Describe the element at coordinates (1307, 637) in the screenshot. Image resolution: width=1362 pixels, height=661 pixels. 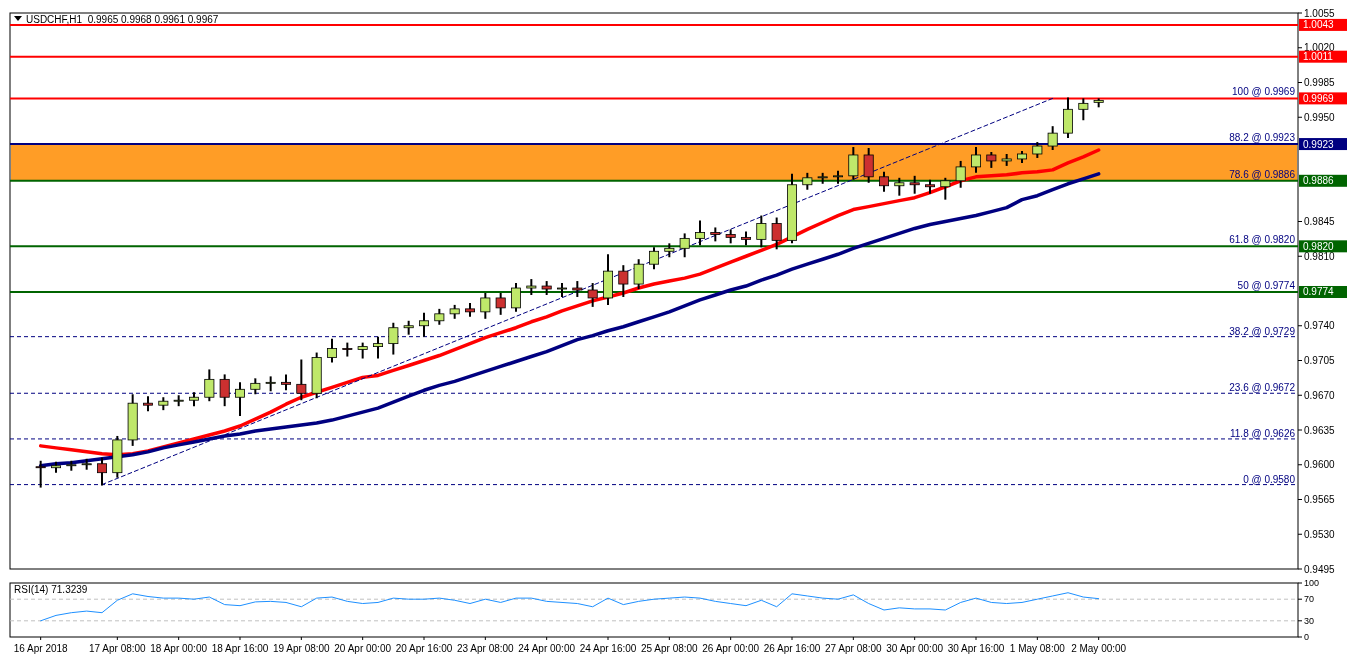
I see `y-tick-label: 0` at that location.